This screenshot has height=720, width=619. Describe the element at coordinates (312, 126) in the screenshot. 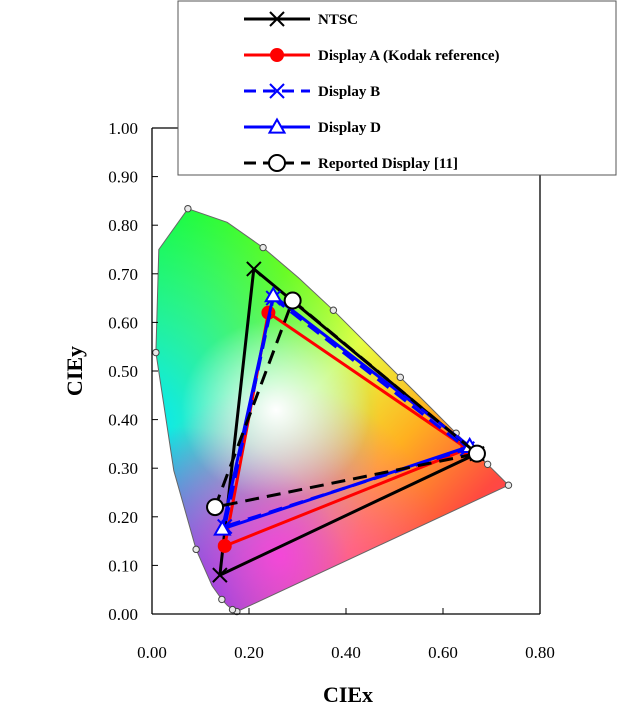

I see `legend-entry: Display D` at that location.